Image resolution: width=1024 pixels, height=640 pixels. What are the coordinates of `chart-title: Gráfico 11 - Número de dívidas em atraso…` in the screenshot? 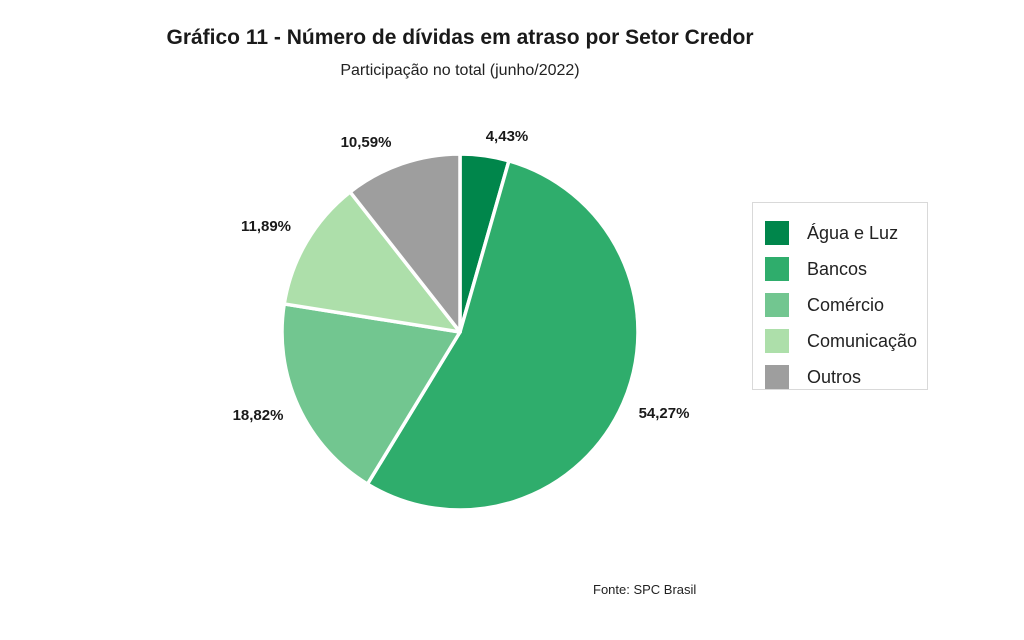 It's located at (460, 37).